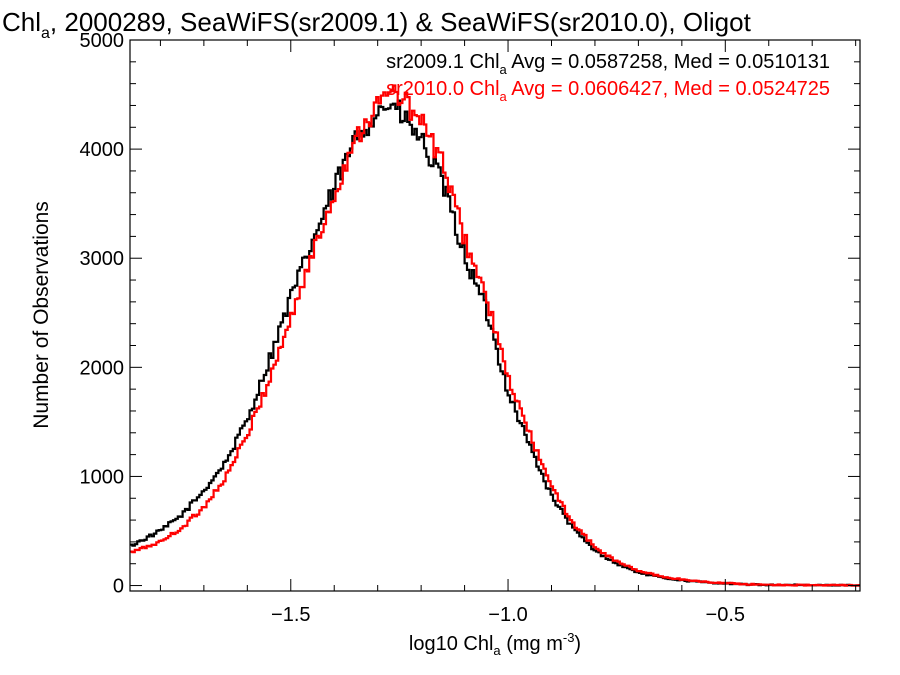 Image resolution: width=900 pixels, height=675 pixels. What do you see at coordinates (497, 650) in the screenshot?
I see `x-axis-label-subscript: a` at bounding box center [497, 650].